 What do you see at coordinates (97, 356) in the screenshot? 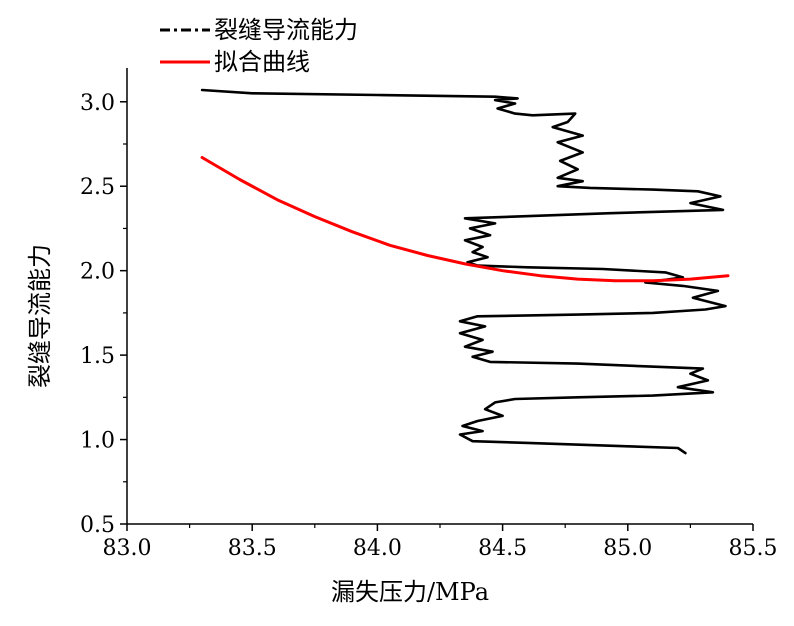
I see `y-tick-label: 1.5` at bounding box center [97, 356].